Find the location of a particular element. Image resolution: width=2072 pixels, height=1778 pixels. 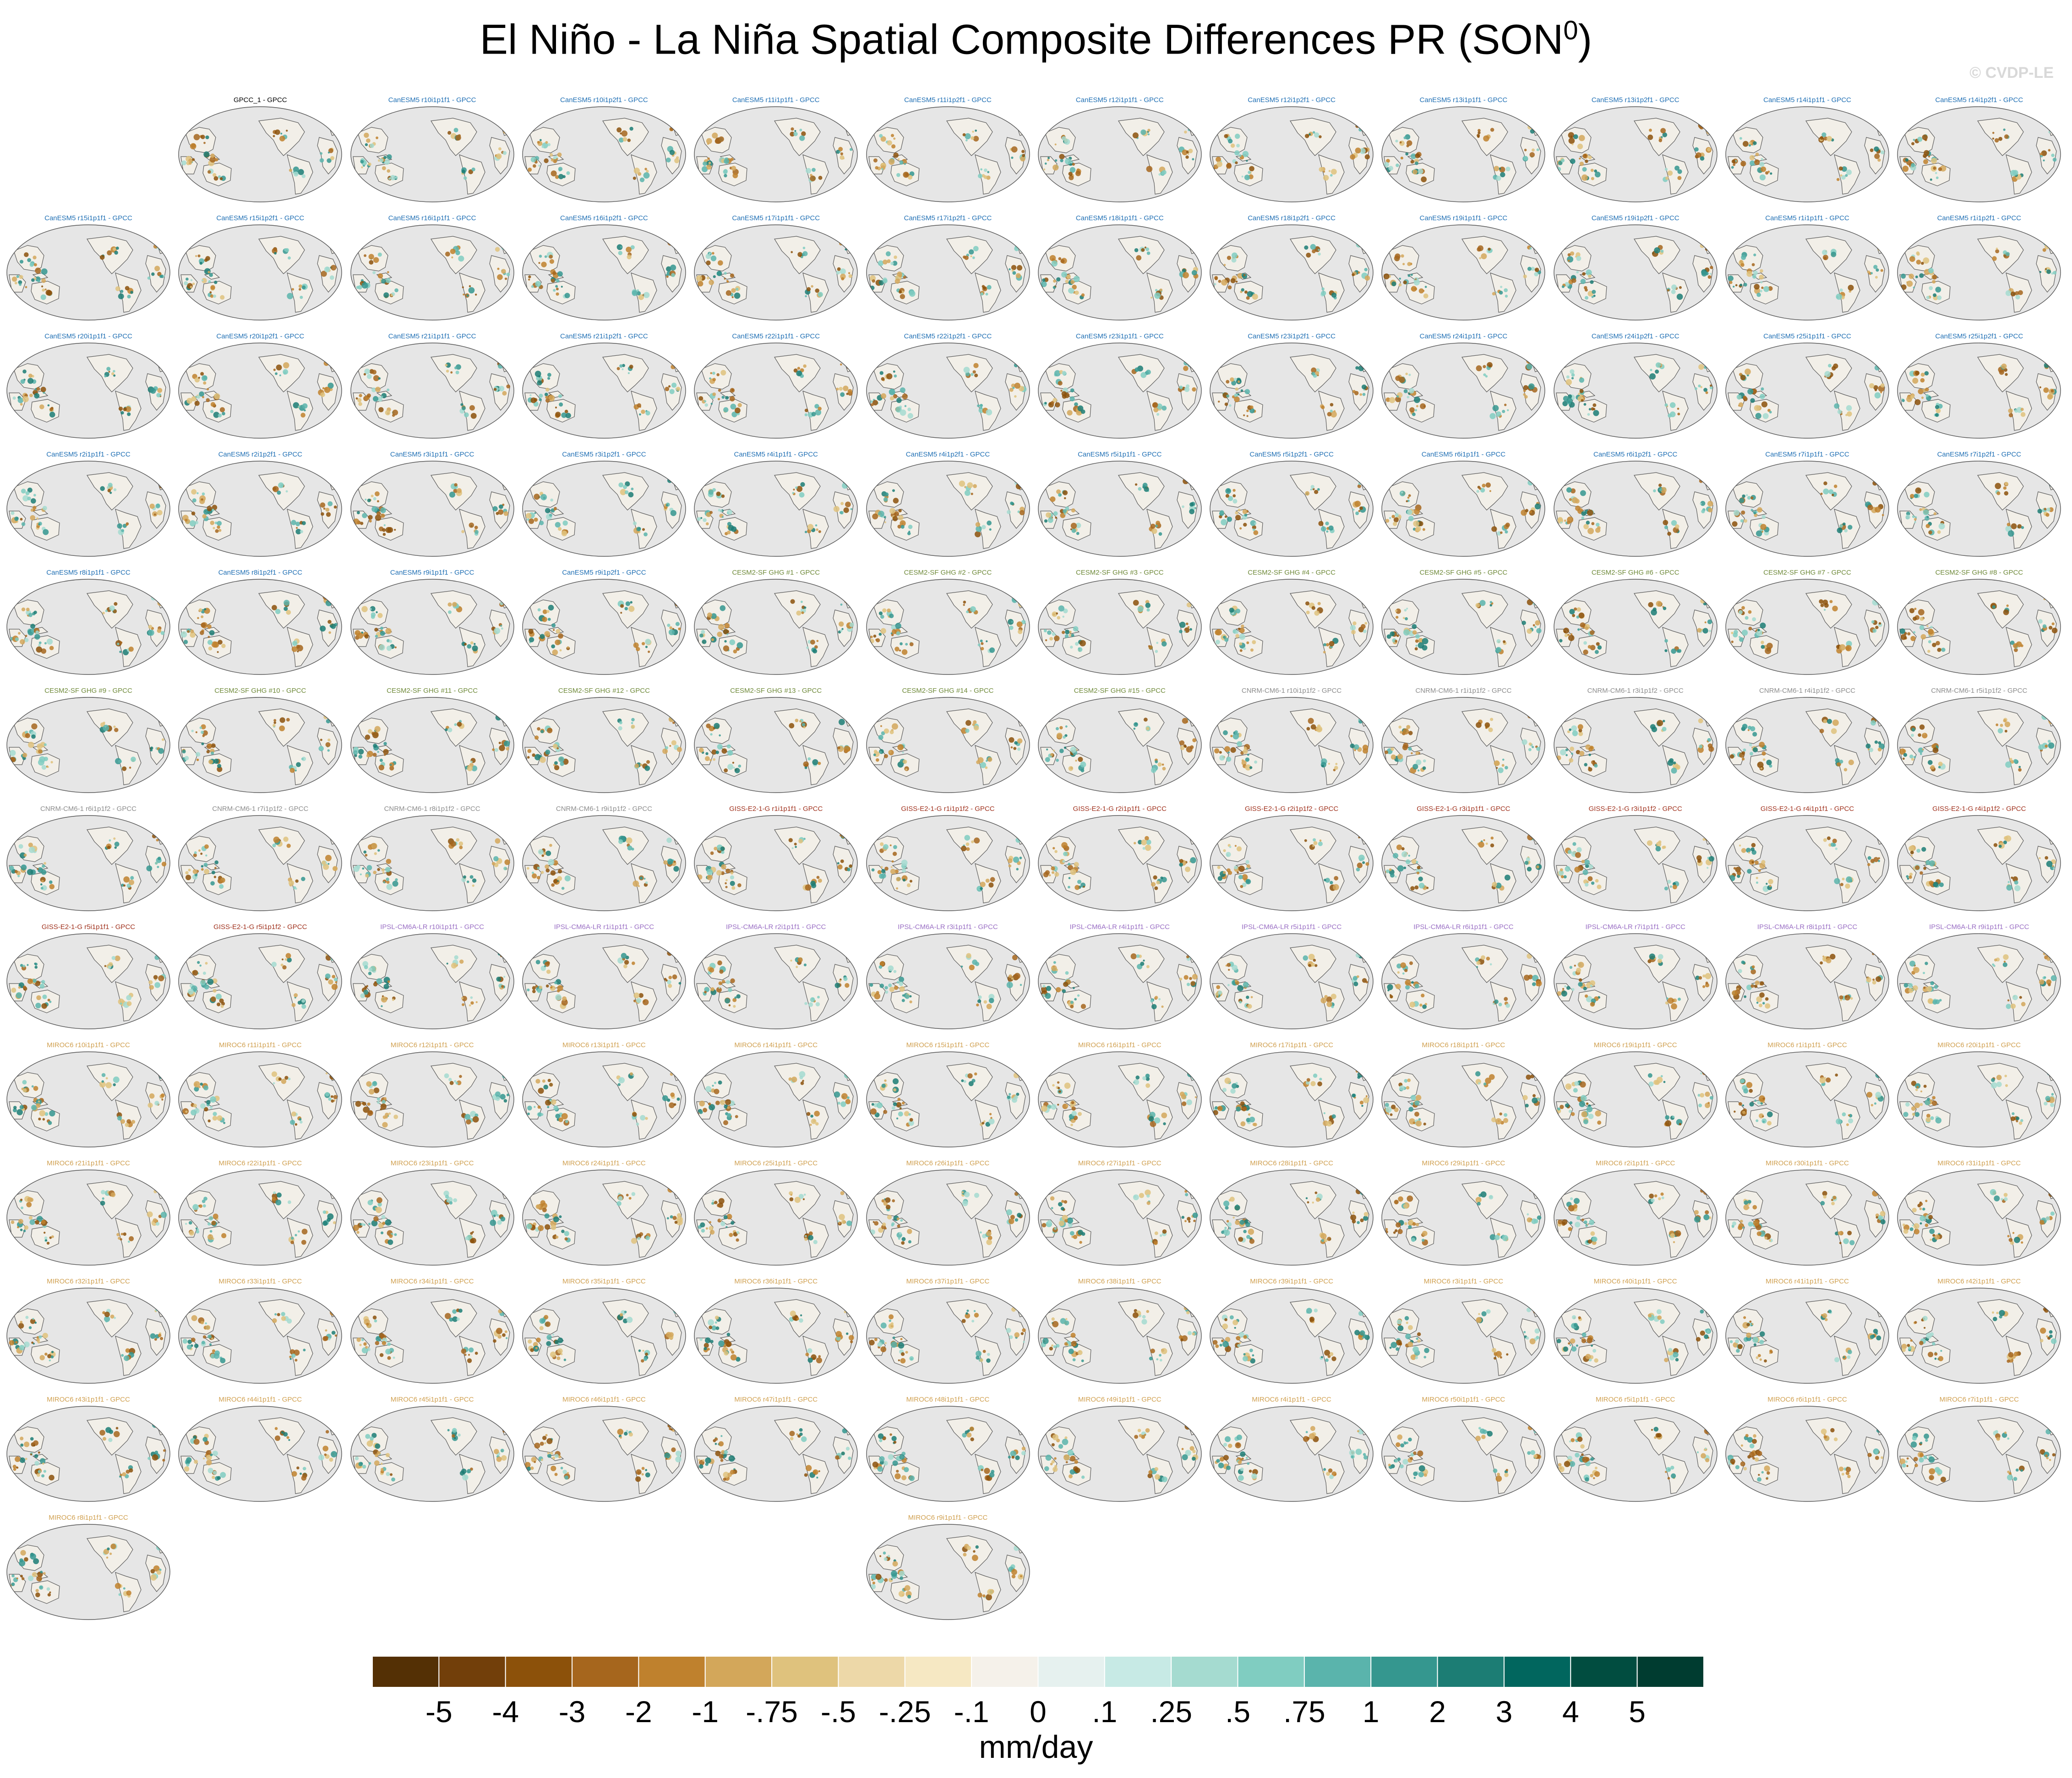

panel-title: CESM2-SF GHG #13 - GPCC is located at coordinates (776, 691).